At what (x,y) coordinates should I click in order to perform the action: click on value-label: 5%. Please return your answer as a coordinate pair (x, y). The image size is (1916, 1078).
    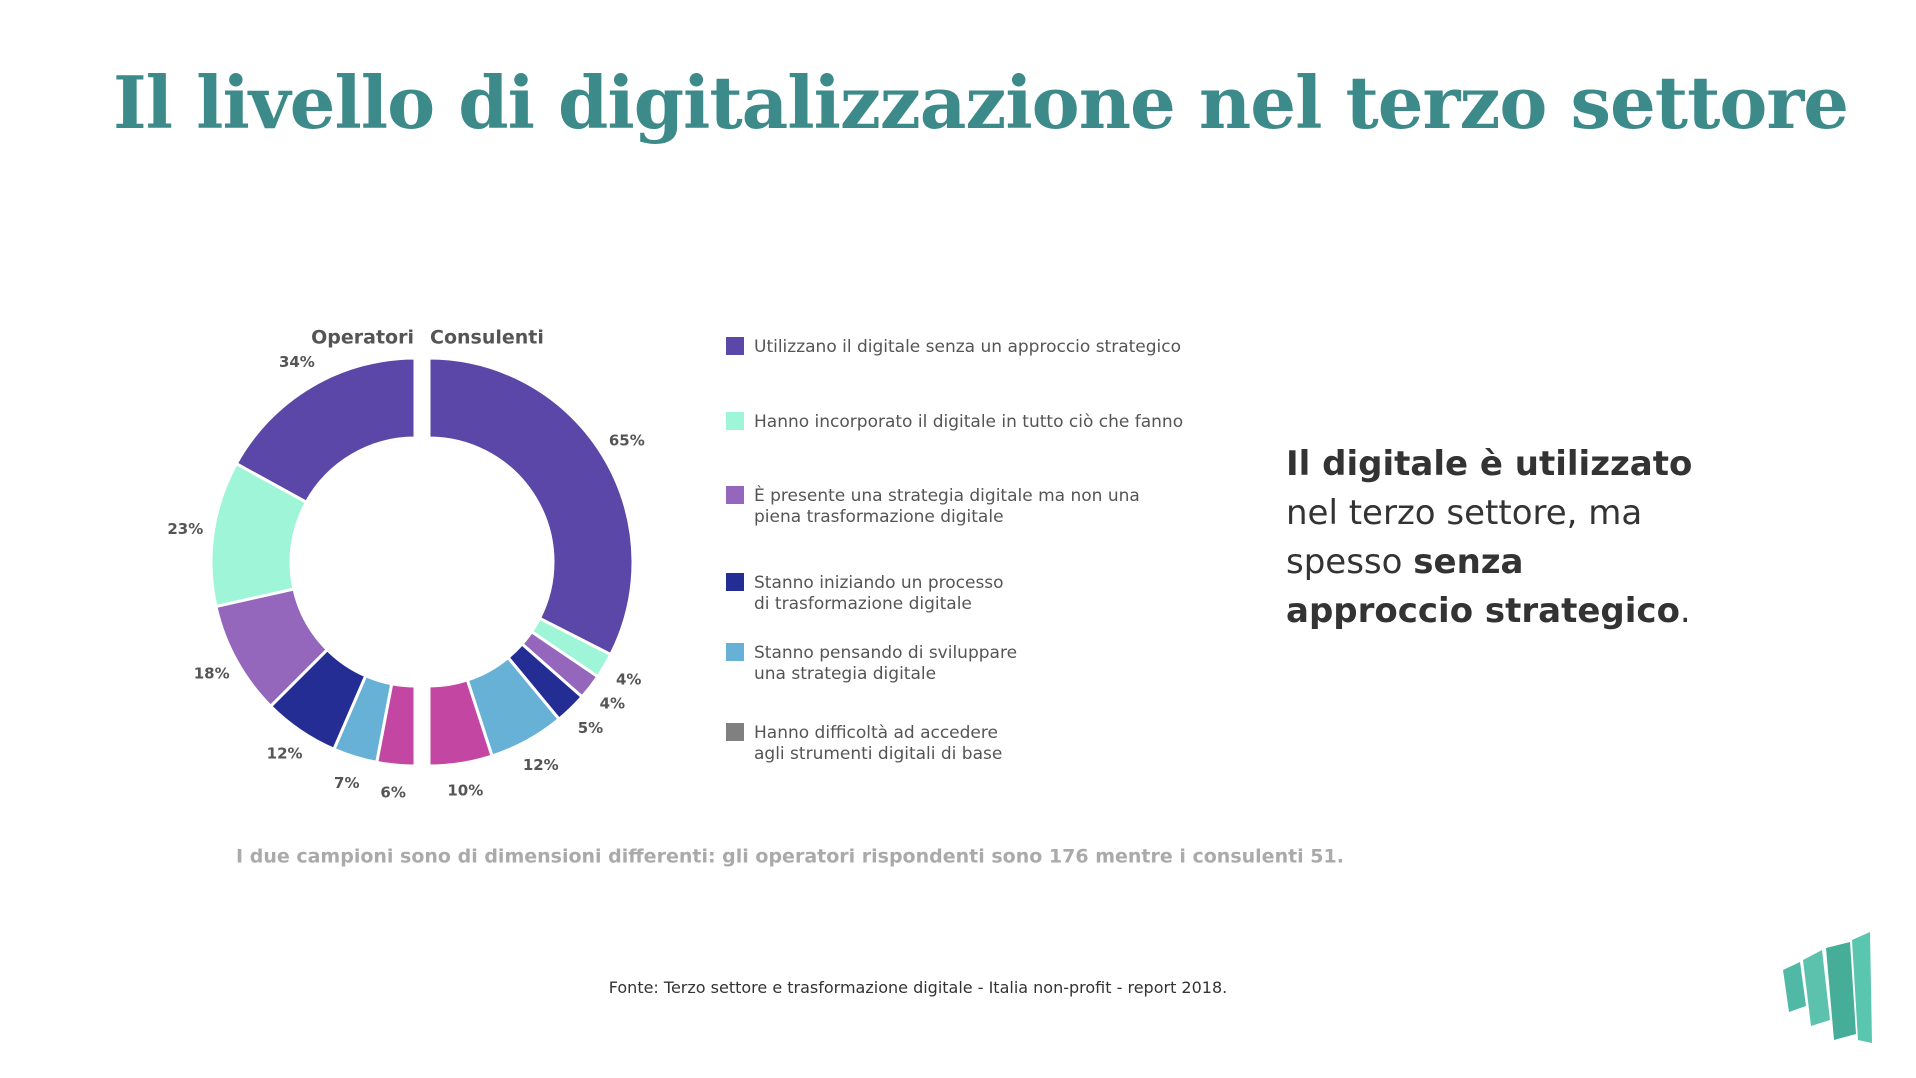
    Looking at the image, I should click on (590, 728).